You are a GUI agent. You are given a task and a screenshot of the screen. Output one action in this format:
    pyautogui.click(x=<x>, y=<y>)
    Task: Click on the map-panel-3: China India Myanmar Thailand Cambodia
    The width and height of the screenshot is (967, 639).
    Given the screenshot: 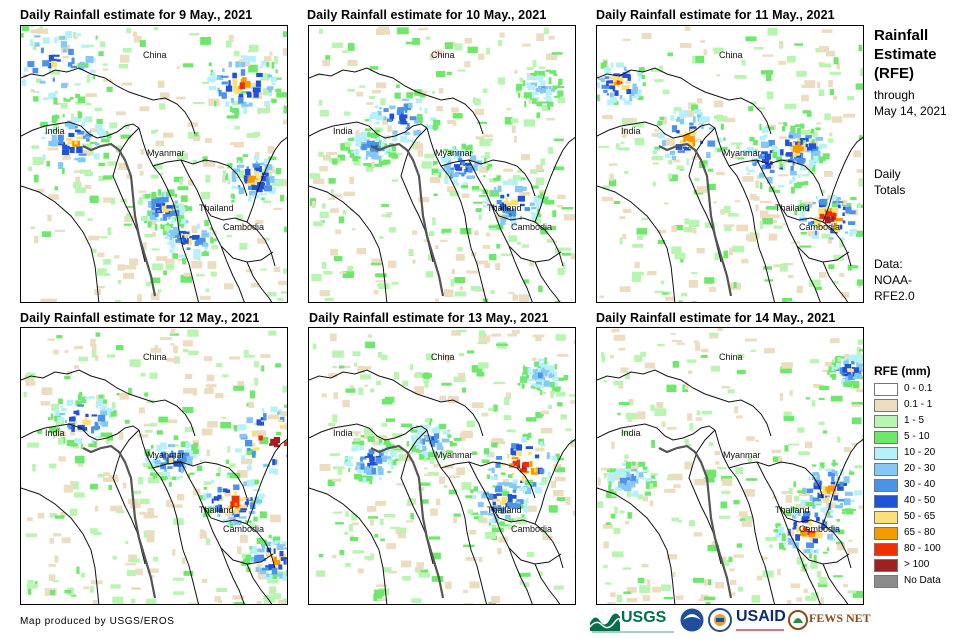 What is the action you would take?
    pyautogui.click(x=730, y=164)
    